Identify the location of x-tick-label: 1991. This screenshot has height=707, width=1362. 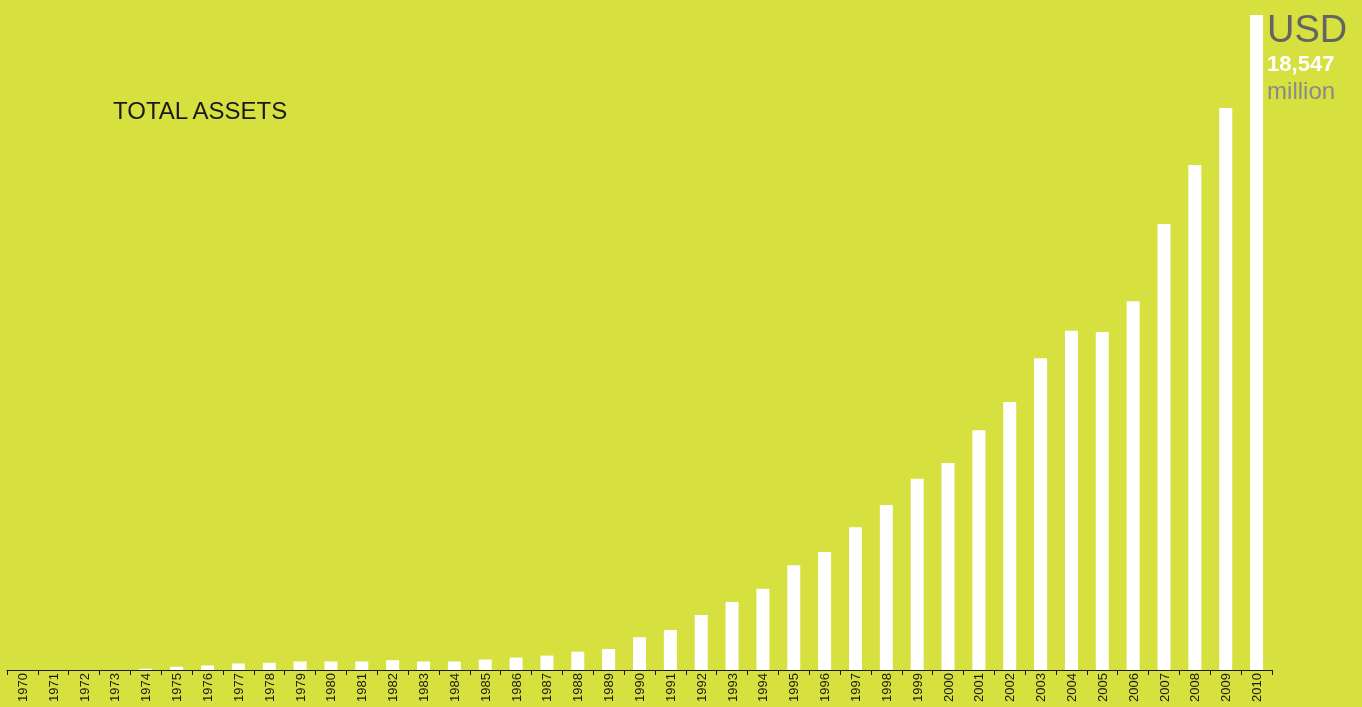
(670, 687).